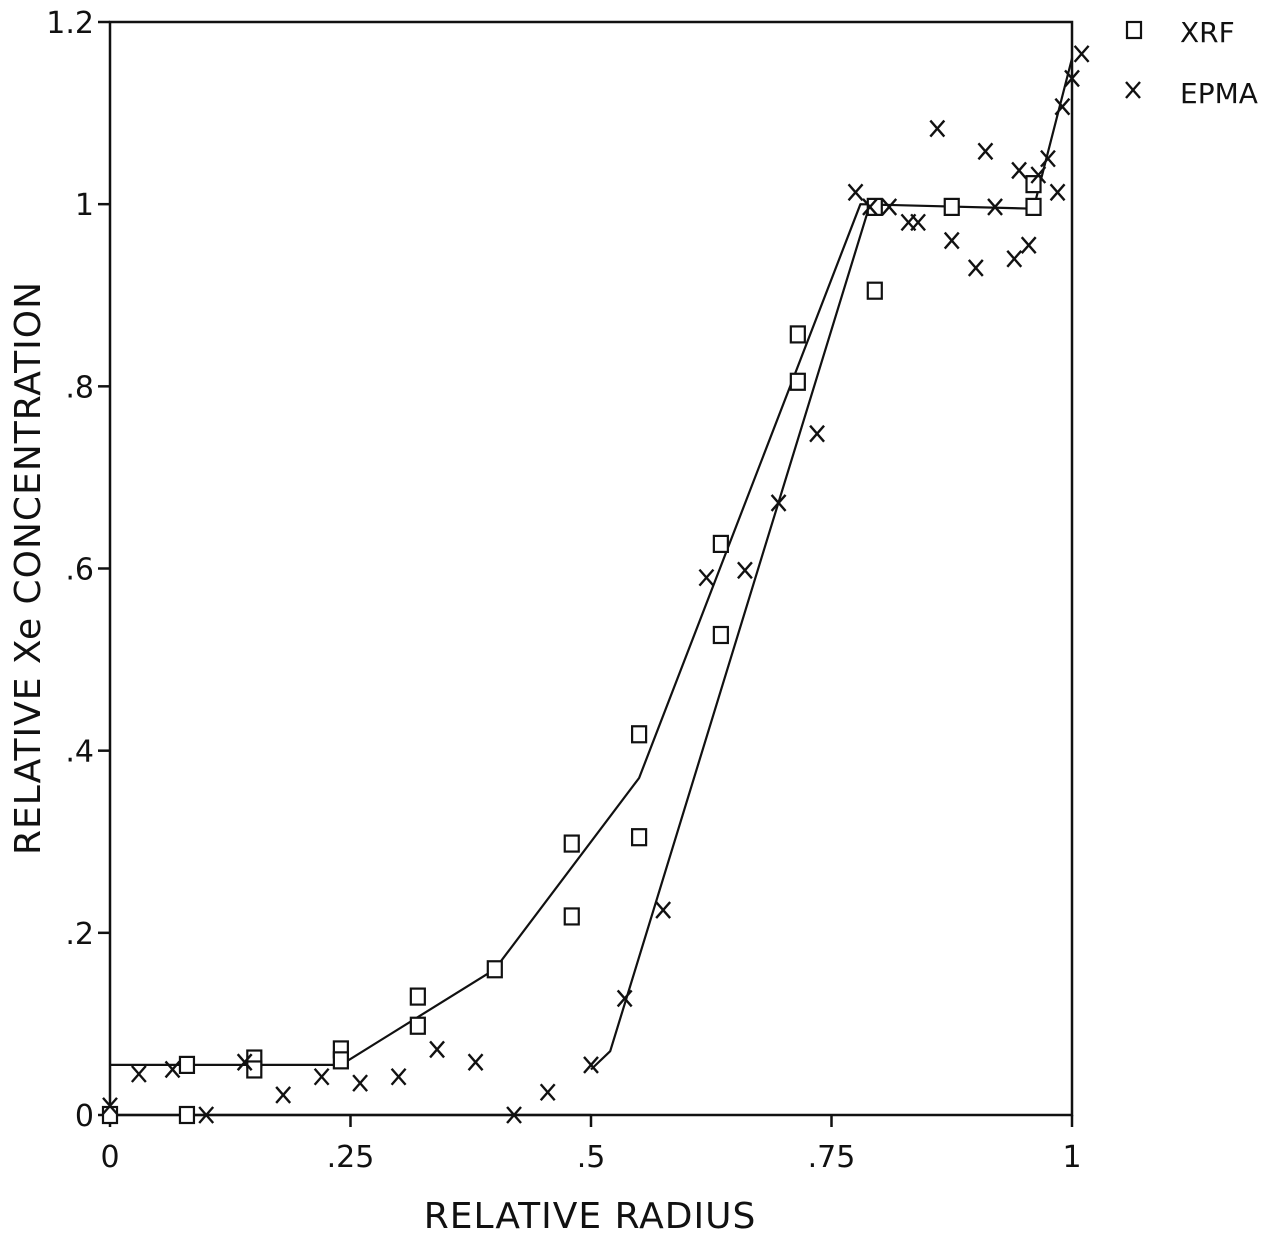 This screenshot has height=1241, width=1265. What do you see at coordinates (84, 1116) in the screenshot?
I see `y-tick-label: 0` at bounding box center [84, 1116].